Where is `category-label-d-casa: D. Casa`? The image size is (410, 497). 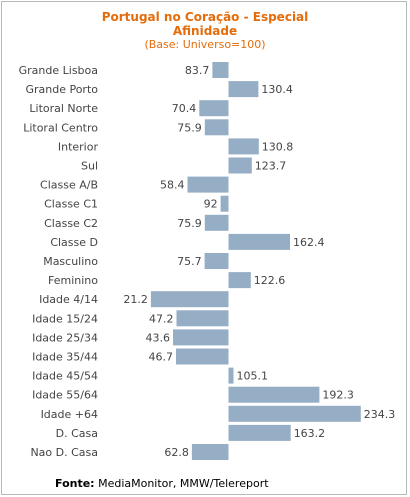 category-label-d-casa: D. Casa is located at coordinates (77, 433).